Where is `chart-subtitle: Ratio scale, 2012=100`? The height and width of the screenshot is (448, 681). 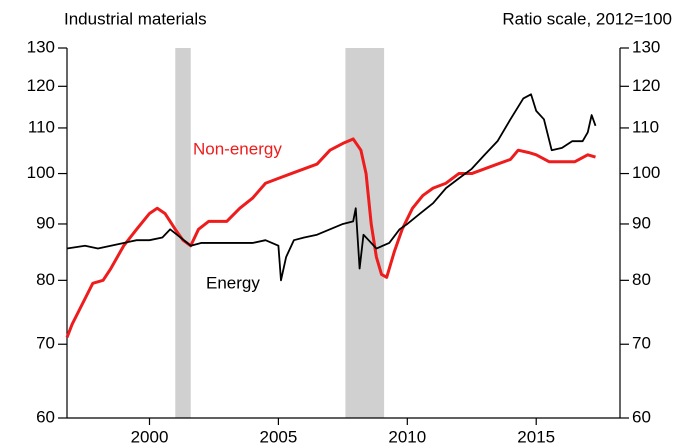 chart-subtitle: Ratio scale, 2012=100 is located at coordinates (587, 18).